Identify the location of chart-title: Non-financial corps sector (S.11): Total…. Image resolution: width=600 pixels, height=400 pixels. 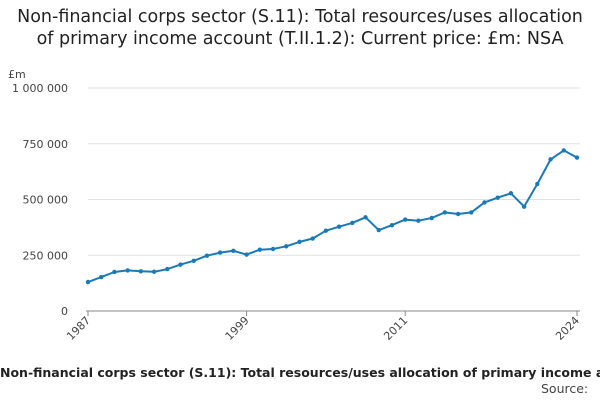
(300, 28).